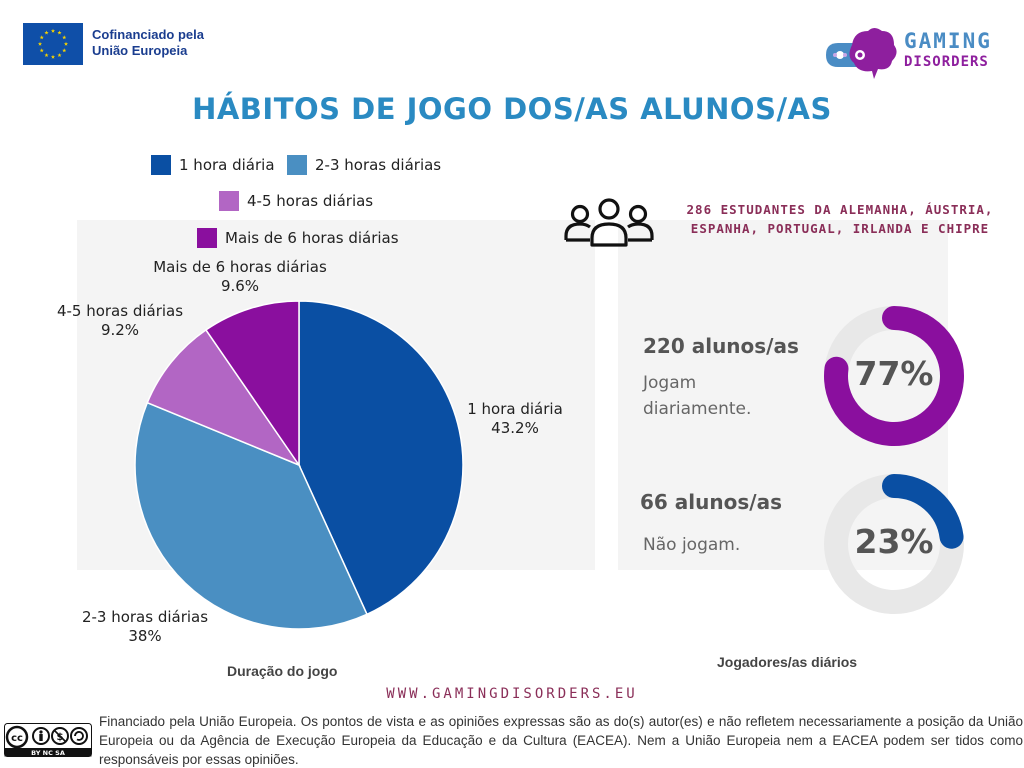  Describe the element at coordinates (229, 201) in the screenshot. I see `legend-swatch-4-5-horas` at that location.